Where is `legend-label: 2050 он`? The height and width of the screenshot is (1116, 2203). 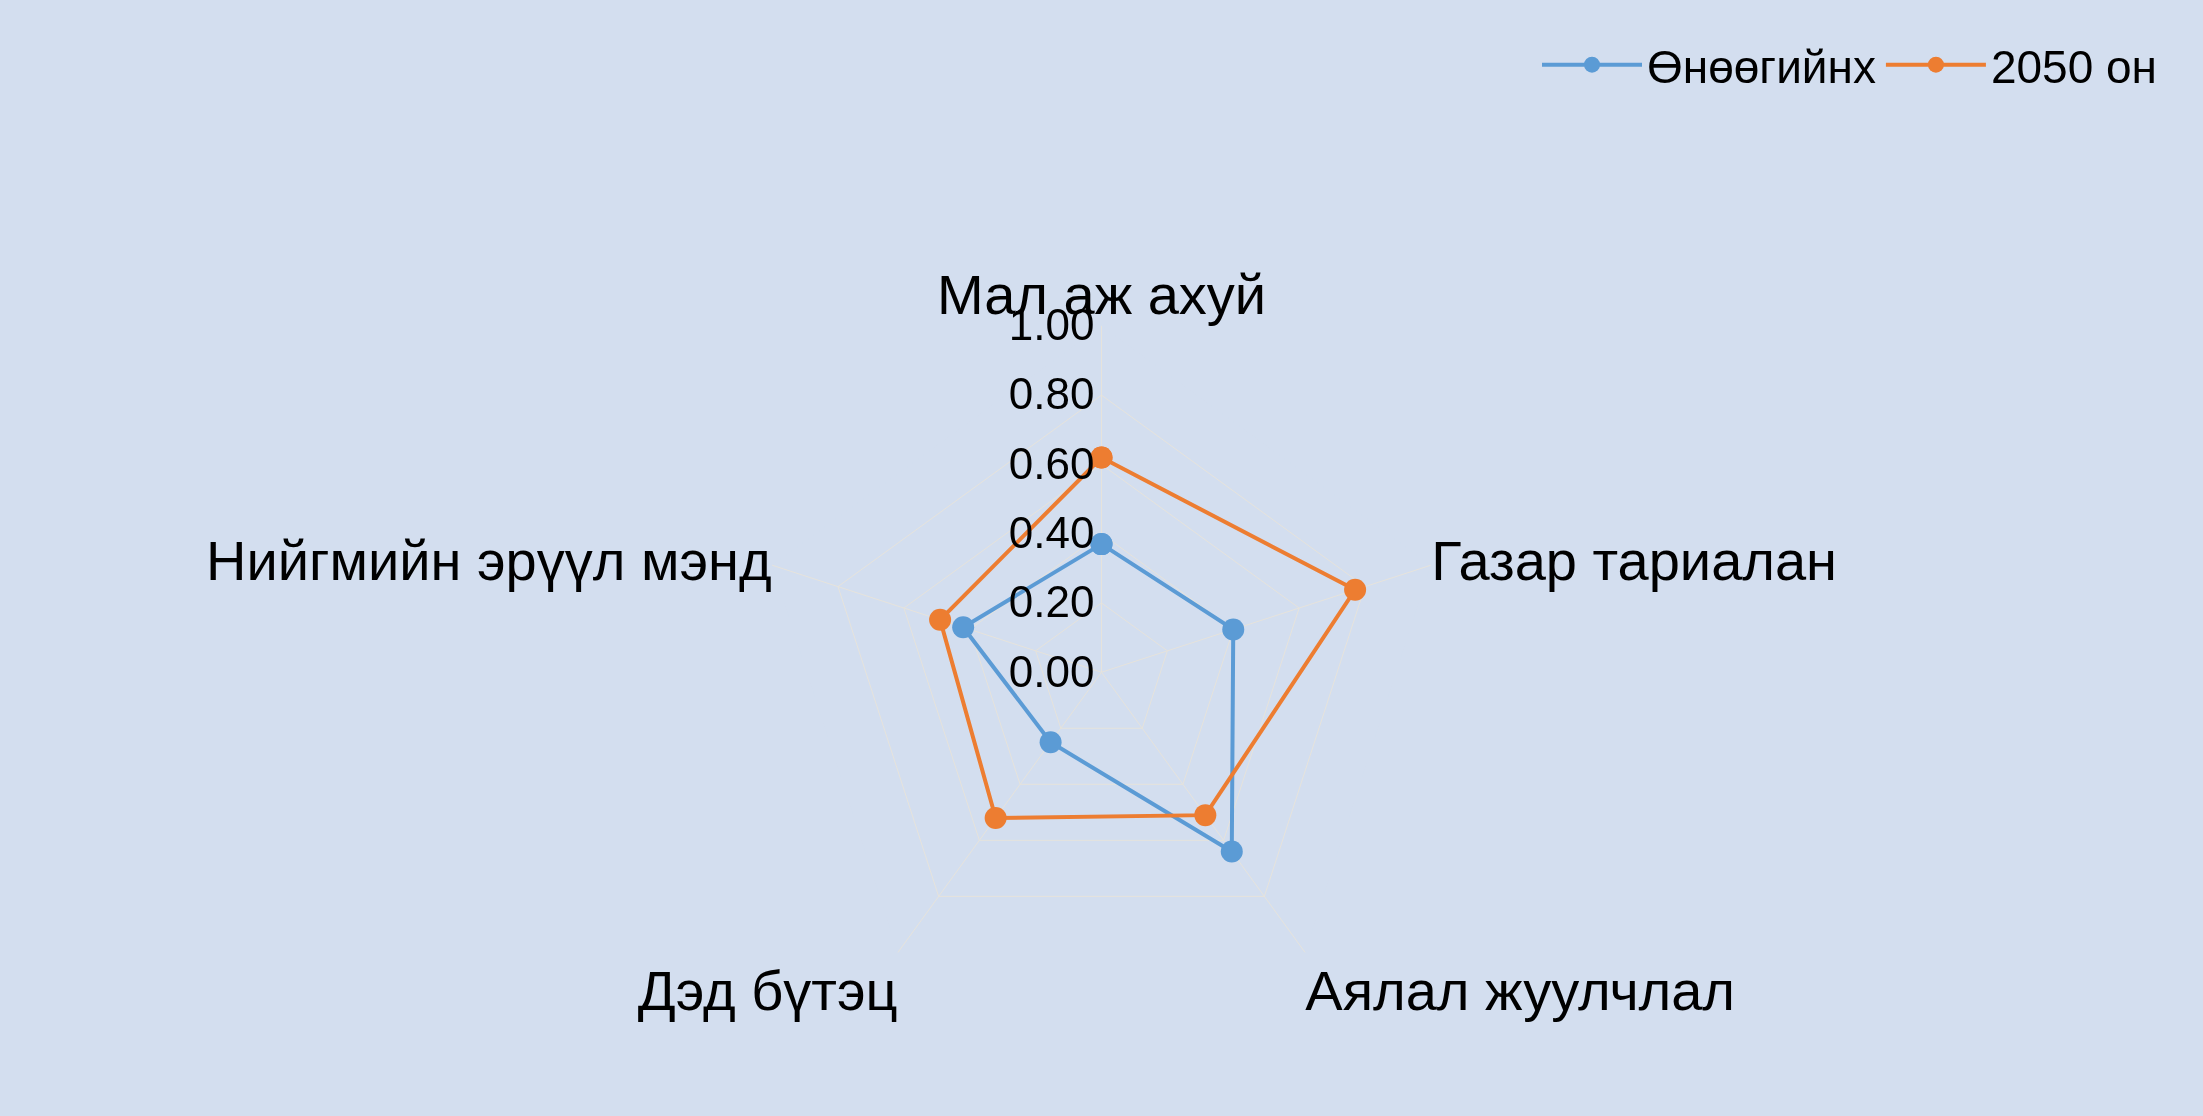
legend-label: 2050 он is located at coordinates (2074, 66).